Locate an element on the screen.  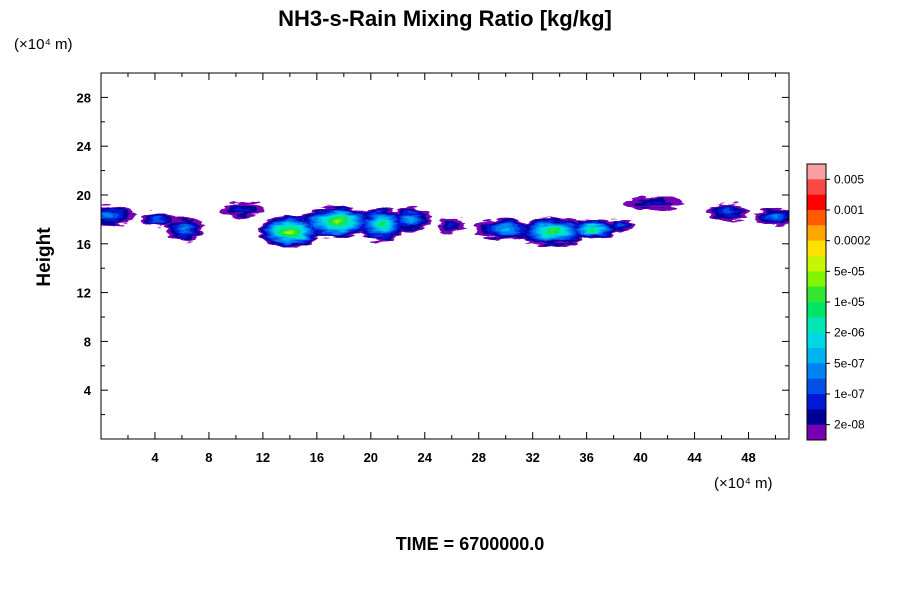
colorbar-label: 5e-05 is located at coordinates (849, 271).